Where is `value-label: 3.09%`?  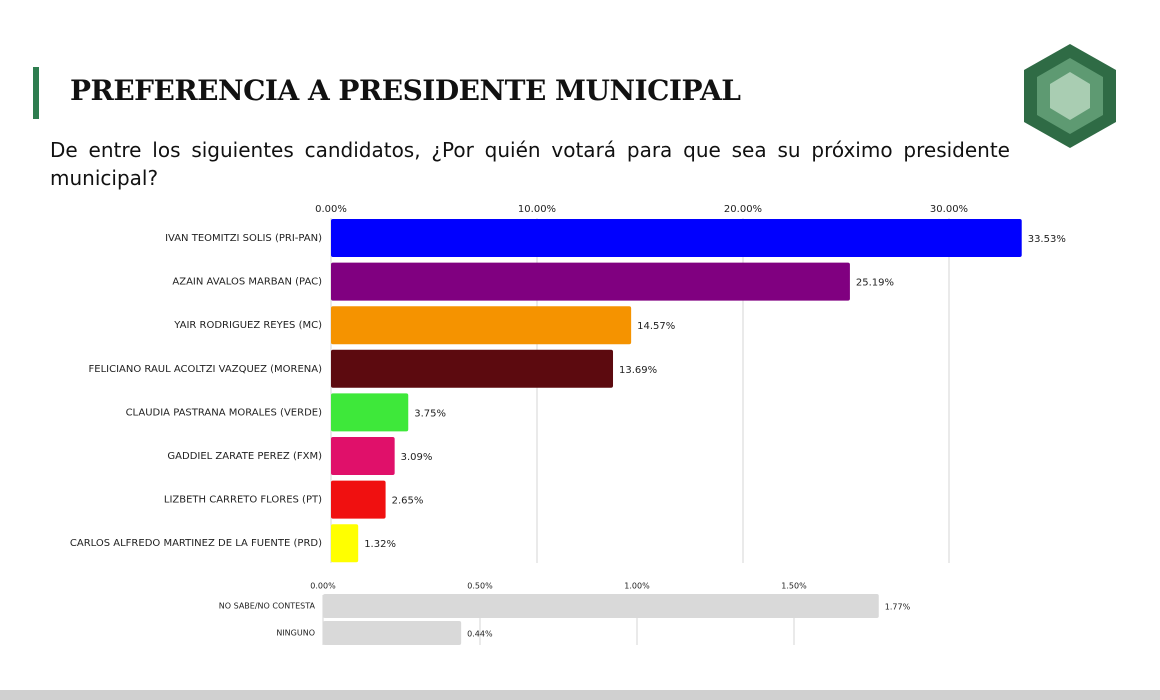
value-label: 3.09% is located at coordinates (417, 457).